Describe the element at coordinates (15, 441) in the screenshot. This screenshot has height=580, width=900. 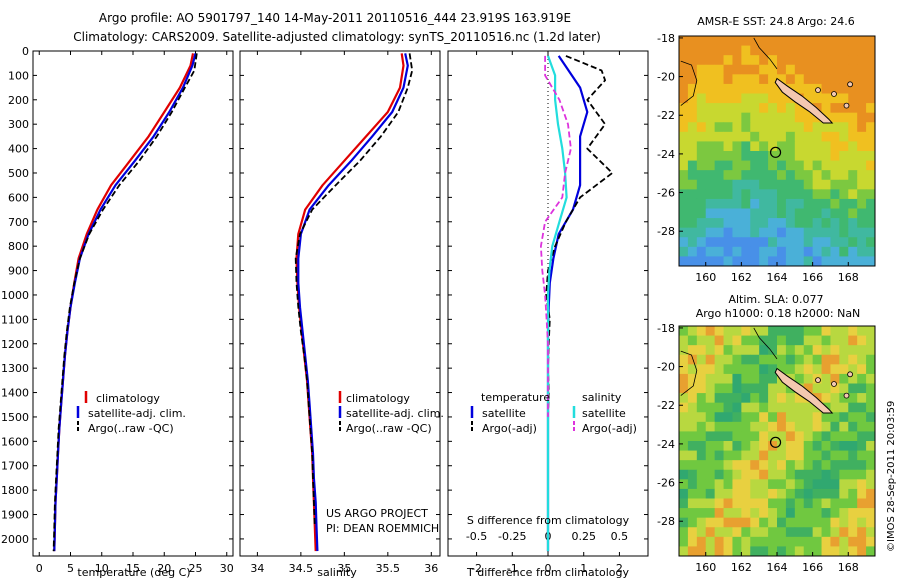
I see `y-tick-label: 1600` at that location.